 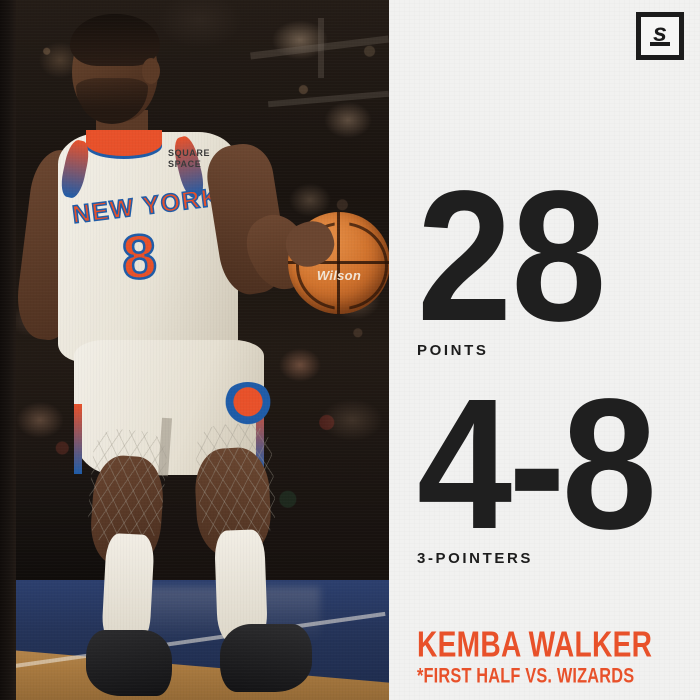 What do you see at coordinates (660, 44) in the screenshot?
I see `thescore-logo-underline` at bounding box center [660, 44].